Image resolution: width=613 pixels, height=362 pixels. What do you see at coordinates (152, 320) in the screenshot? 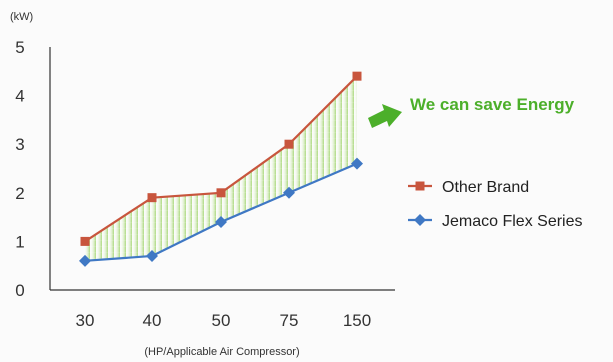
I see `x-tick-label: 40` at bounding box center [152, 320].